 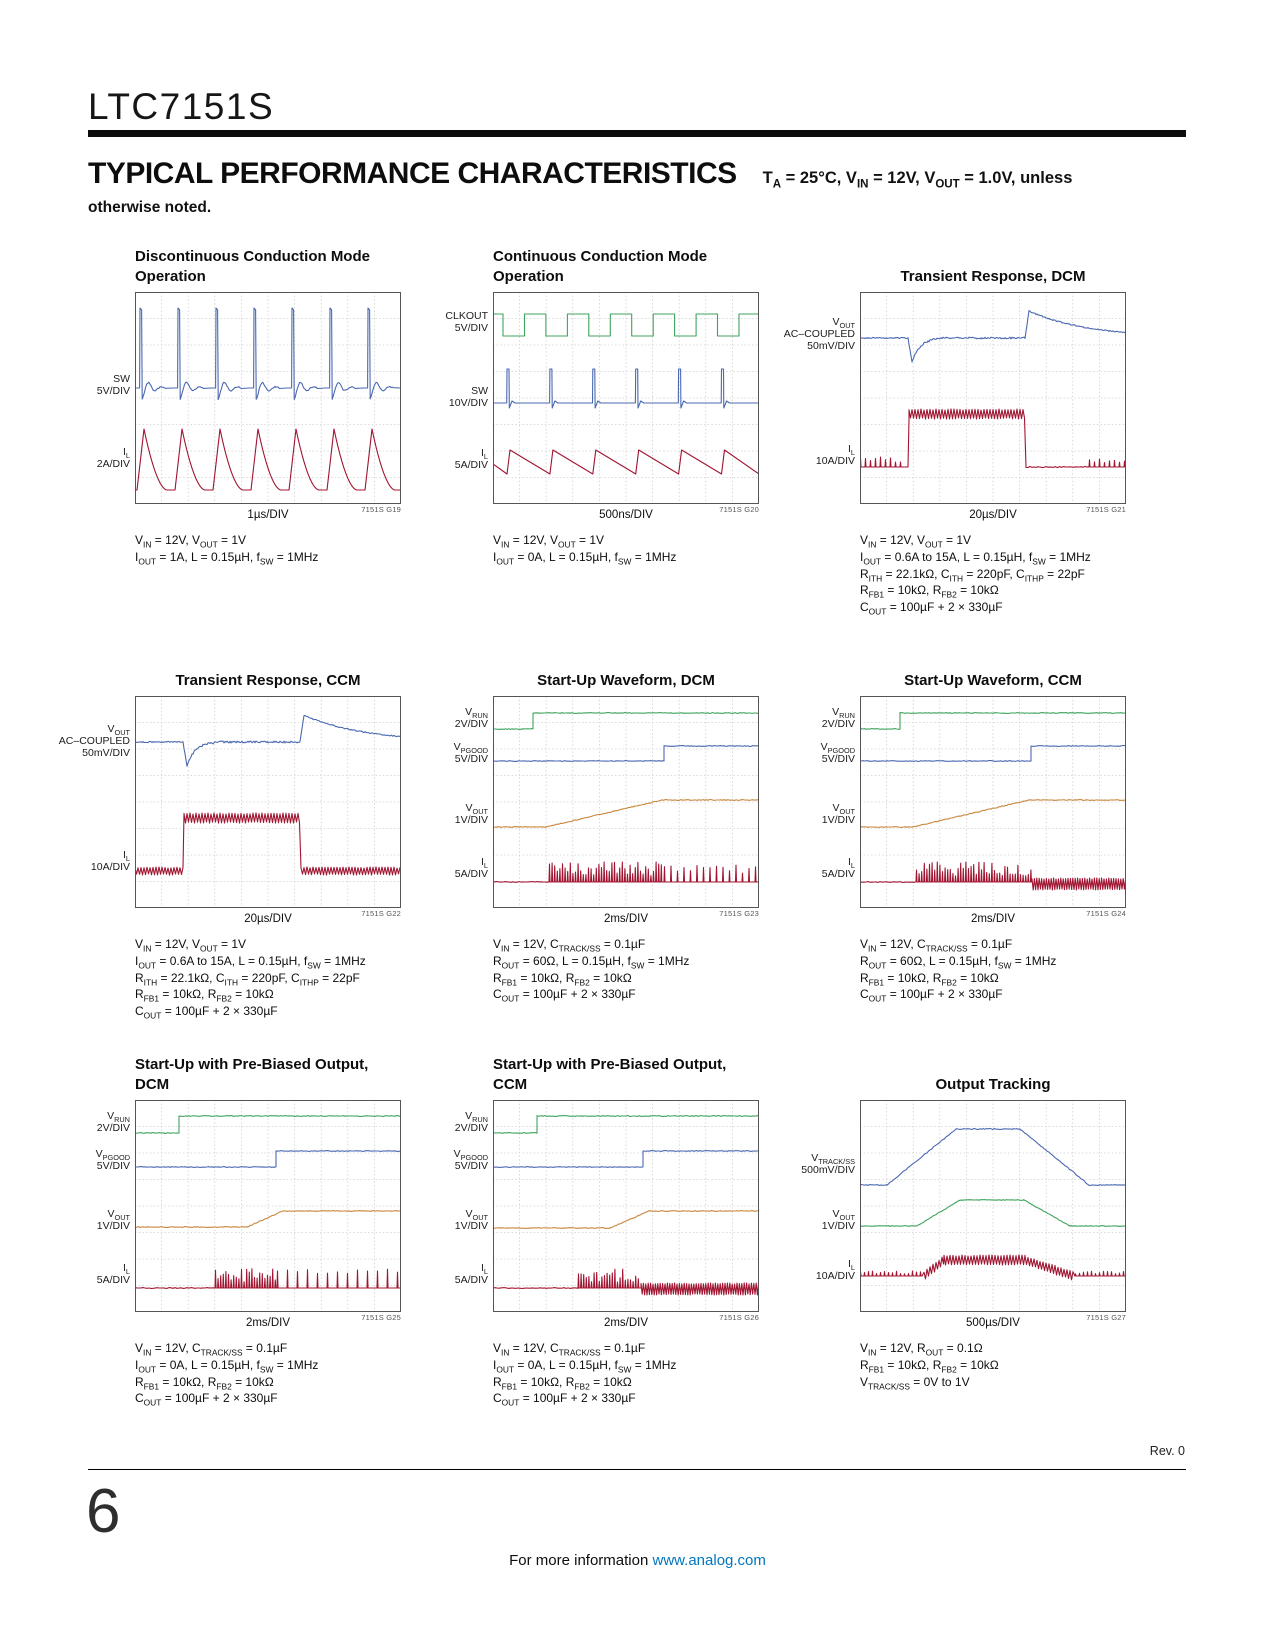 What do you see at coordinates (227, 558) in the screenshot?
I see `note-line: IOUT = 1A, L = 0.15µH, fSW = 1MHz` at bounding box center [227, 558].